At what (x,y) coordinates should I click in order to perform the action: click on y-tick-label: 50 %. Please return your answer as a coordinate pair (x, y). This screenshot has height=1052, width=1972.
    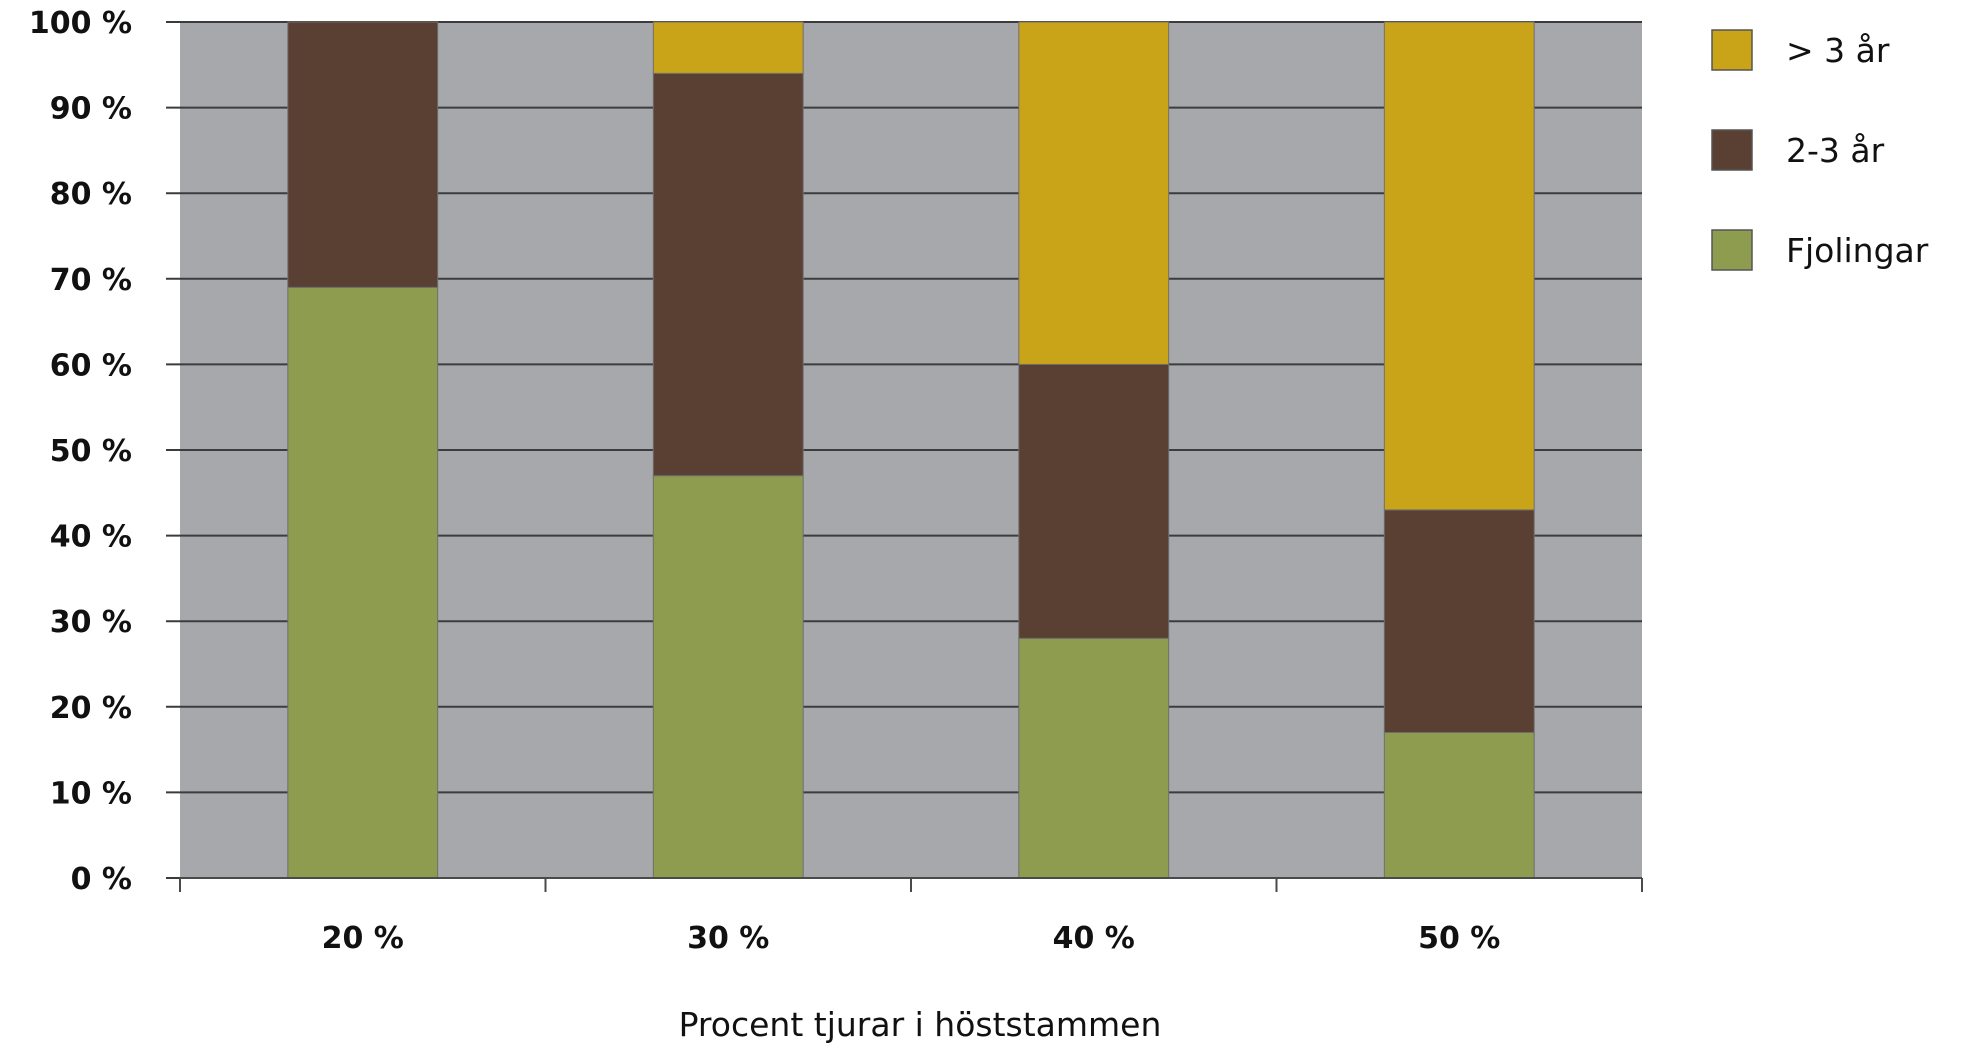
    Looking at the image, I should click on (91, 451).